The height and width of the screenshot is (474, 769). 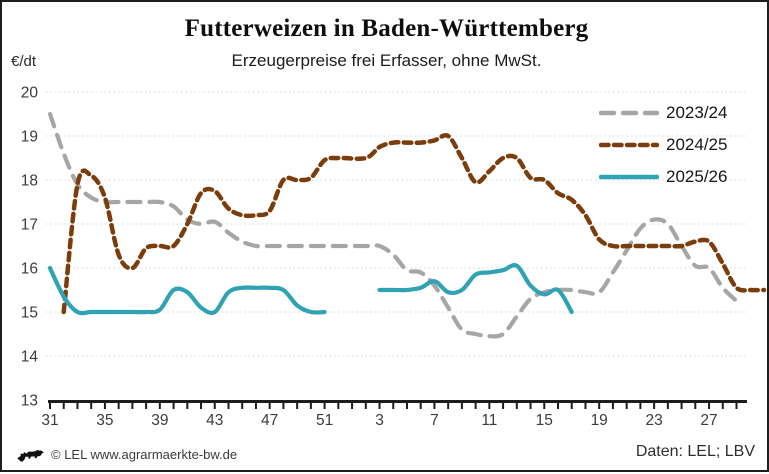 What do you see at coordinates (29, 181) in the screenshot?
I see `y-tick-label: 18` at bounding box center [29, 181].